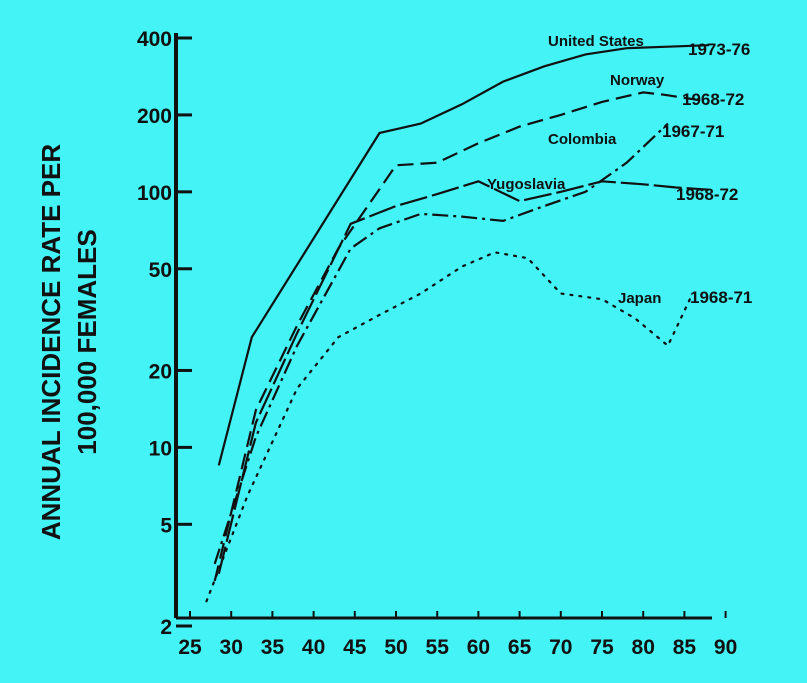  Describe the element at coordinates (164, 333) in the screenshot. I see `y-ticks: 2 5 10 20 50 100 200 400` at that location.